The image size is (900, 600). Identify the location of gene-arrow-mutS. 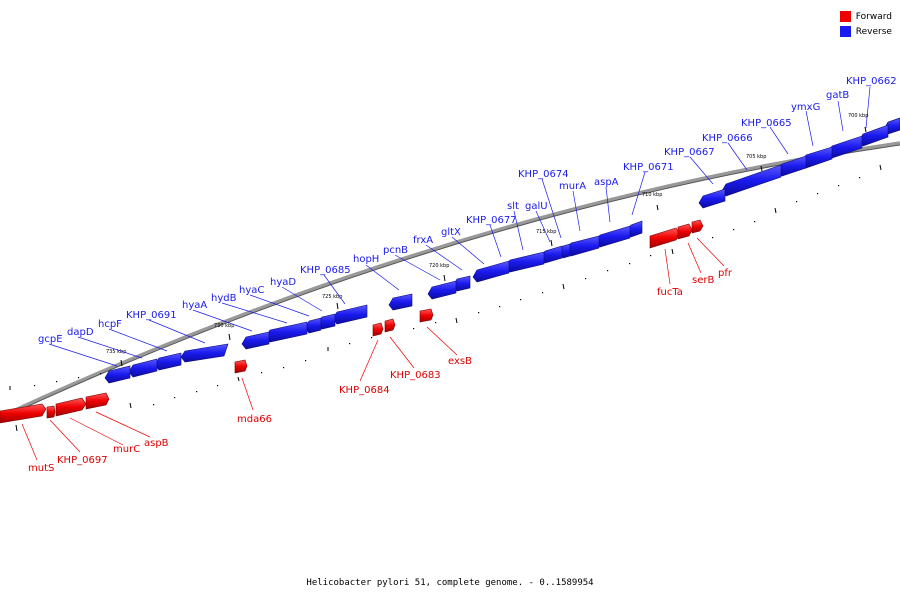
(23, 413).